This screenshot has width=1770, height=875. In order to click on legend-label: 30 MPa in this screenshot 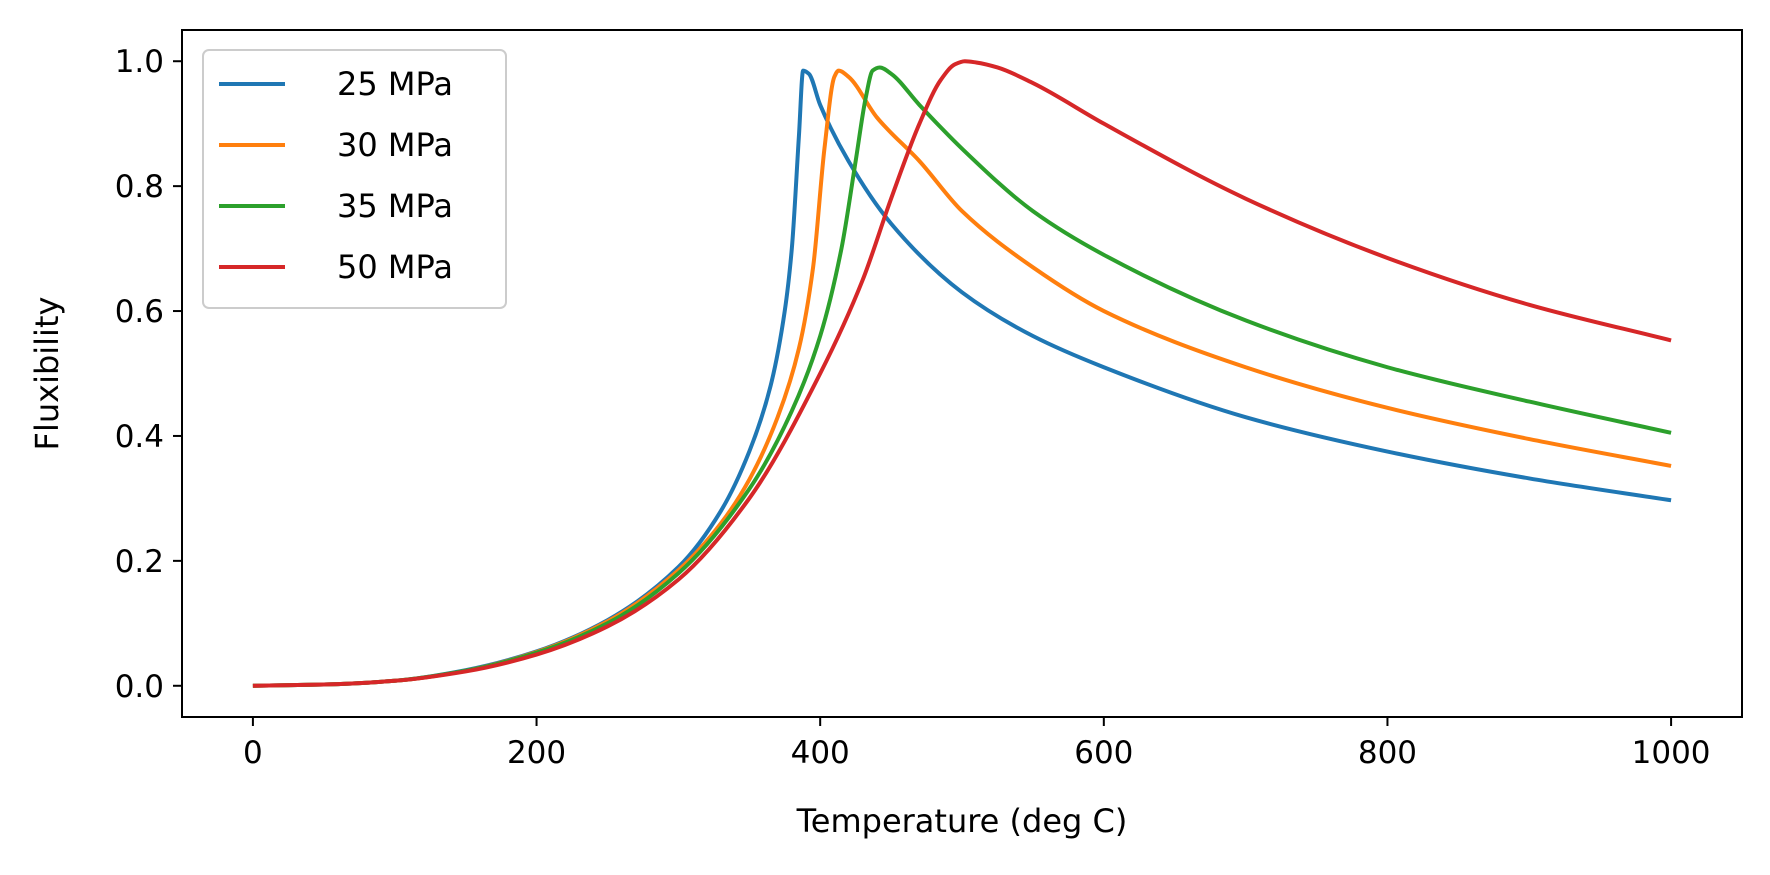, I will do `click(395, 145)`.